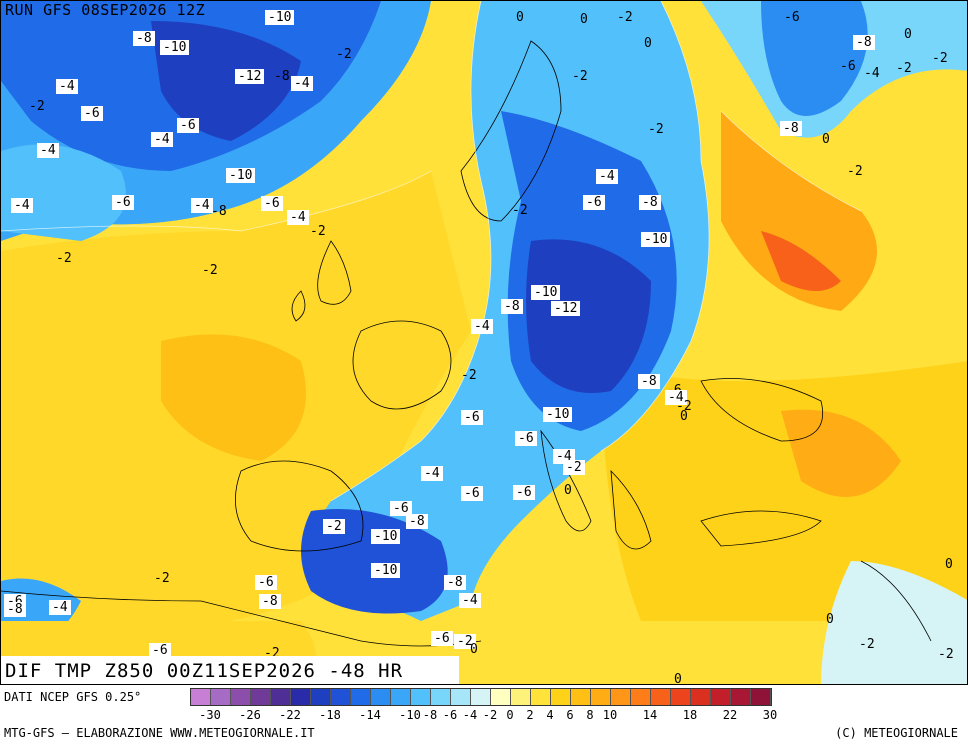 Image resolution: width=968 pixels, height=745 pixels. I want to click on scale-tick-label: -4, so click(470, 715).